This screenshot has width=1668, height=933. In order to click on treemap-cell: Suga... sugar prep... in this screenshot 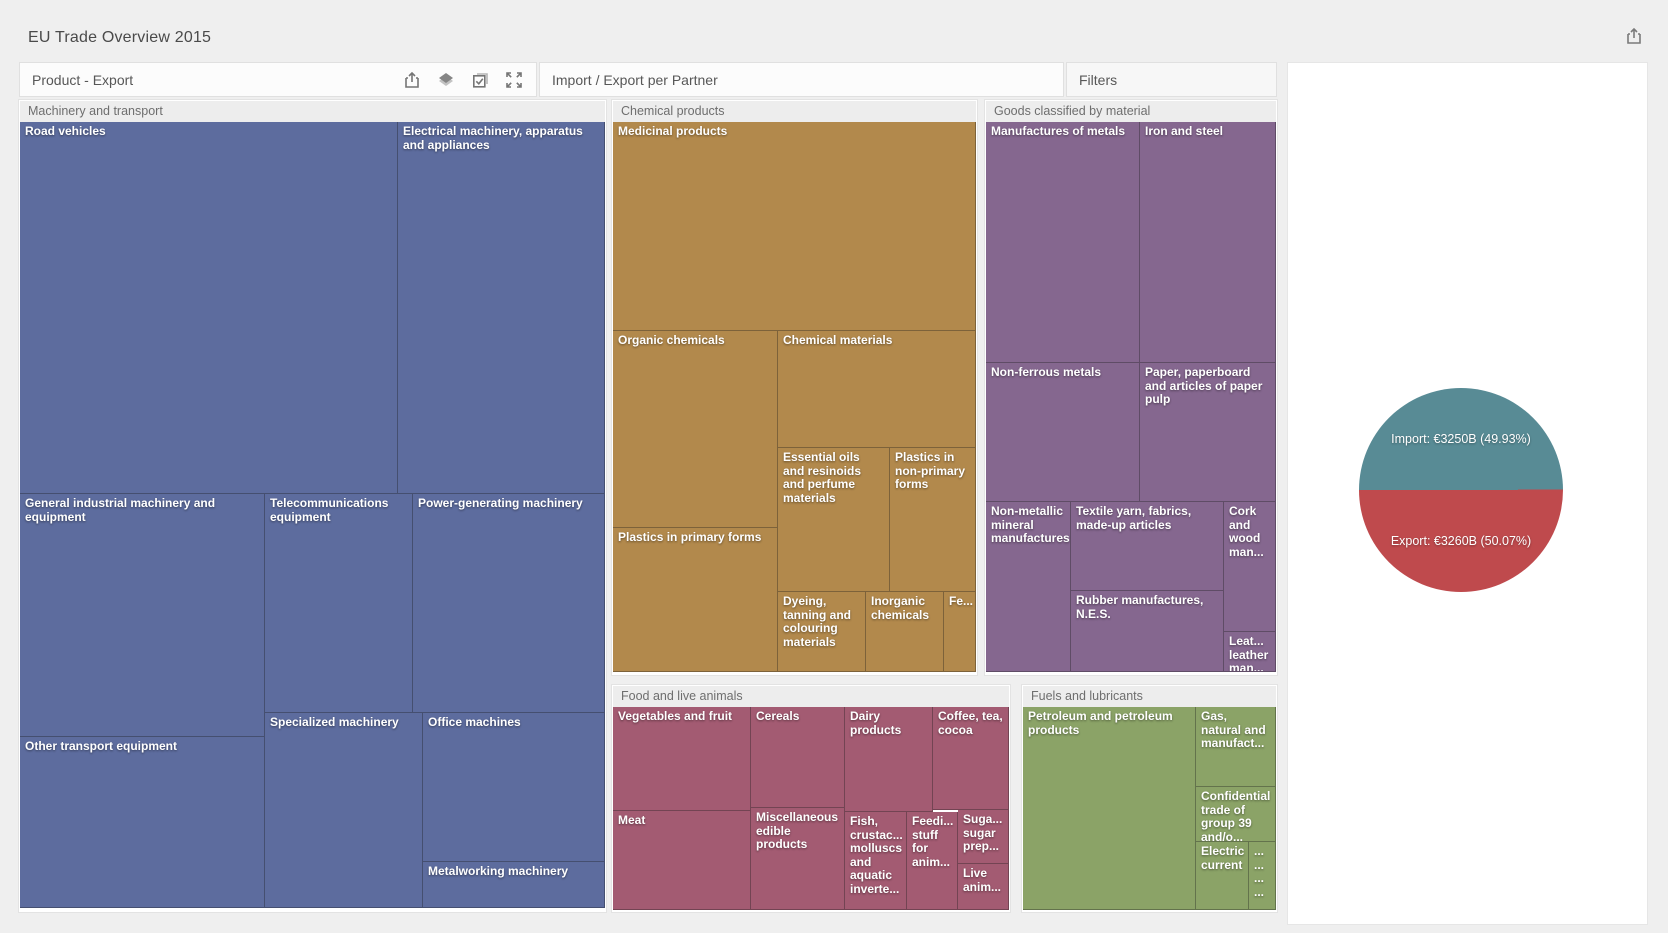, I will do `click(983, 837)`.